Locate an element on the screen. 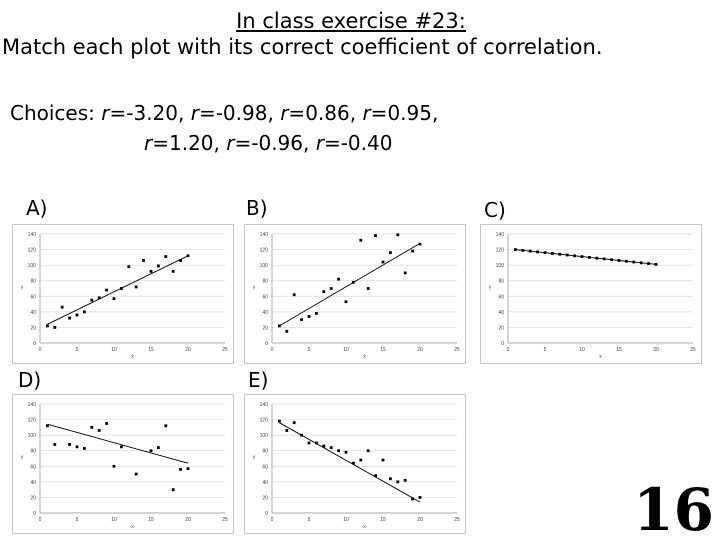  slide-number: 16 is located at coordinates (673, 510).